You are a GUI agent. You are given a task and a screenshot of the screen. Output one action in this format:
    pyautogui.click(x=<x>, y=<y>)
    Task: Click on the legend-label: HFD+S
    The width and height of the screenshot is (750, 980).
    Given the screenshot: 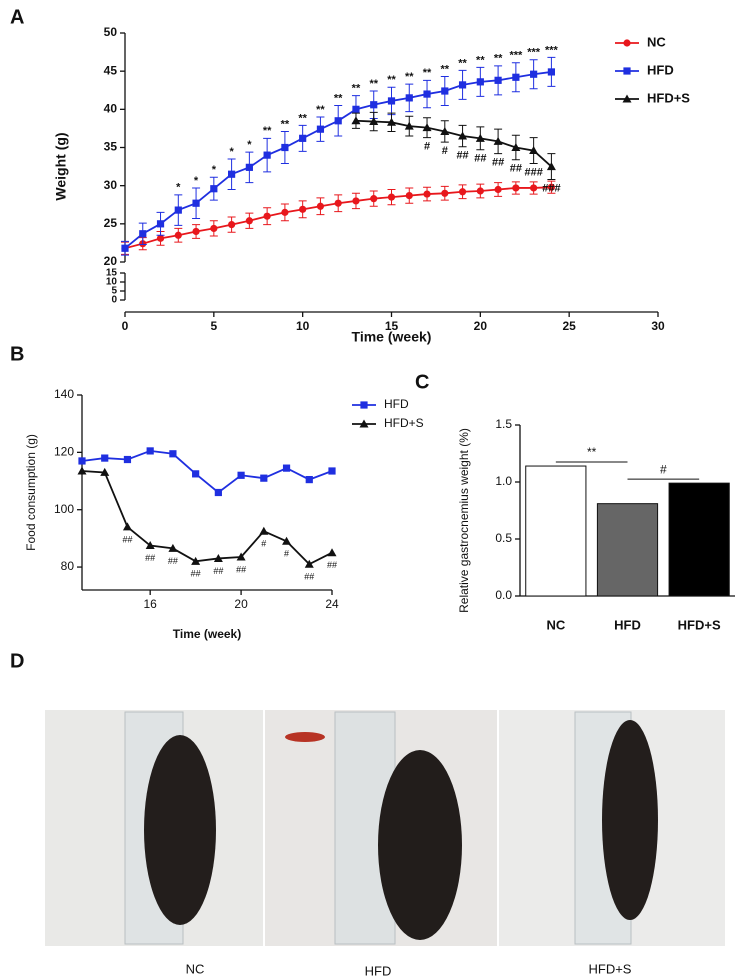 What is the action you would take?
    pyautogui.click(x=668, y=97)
    